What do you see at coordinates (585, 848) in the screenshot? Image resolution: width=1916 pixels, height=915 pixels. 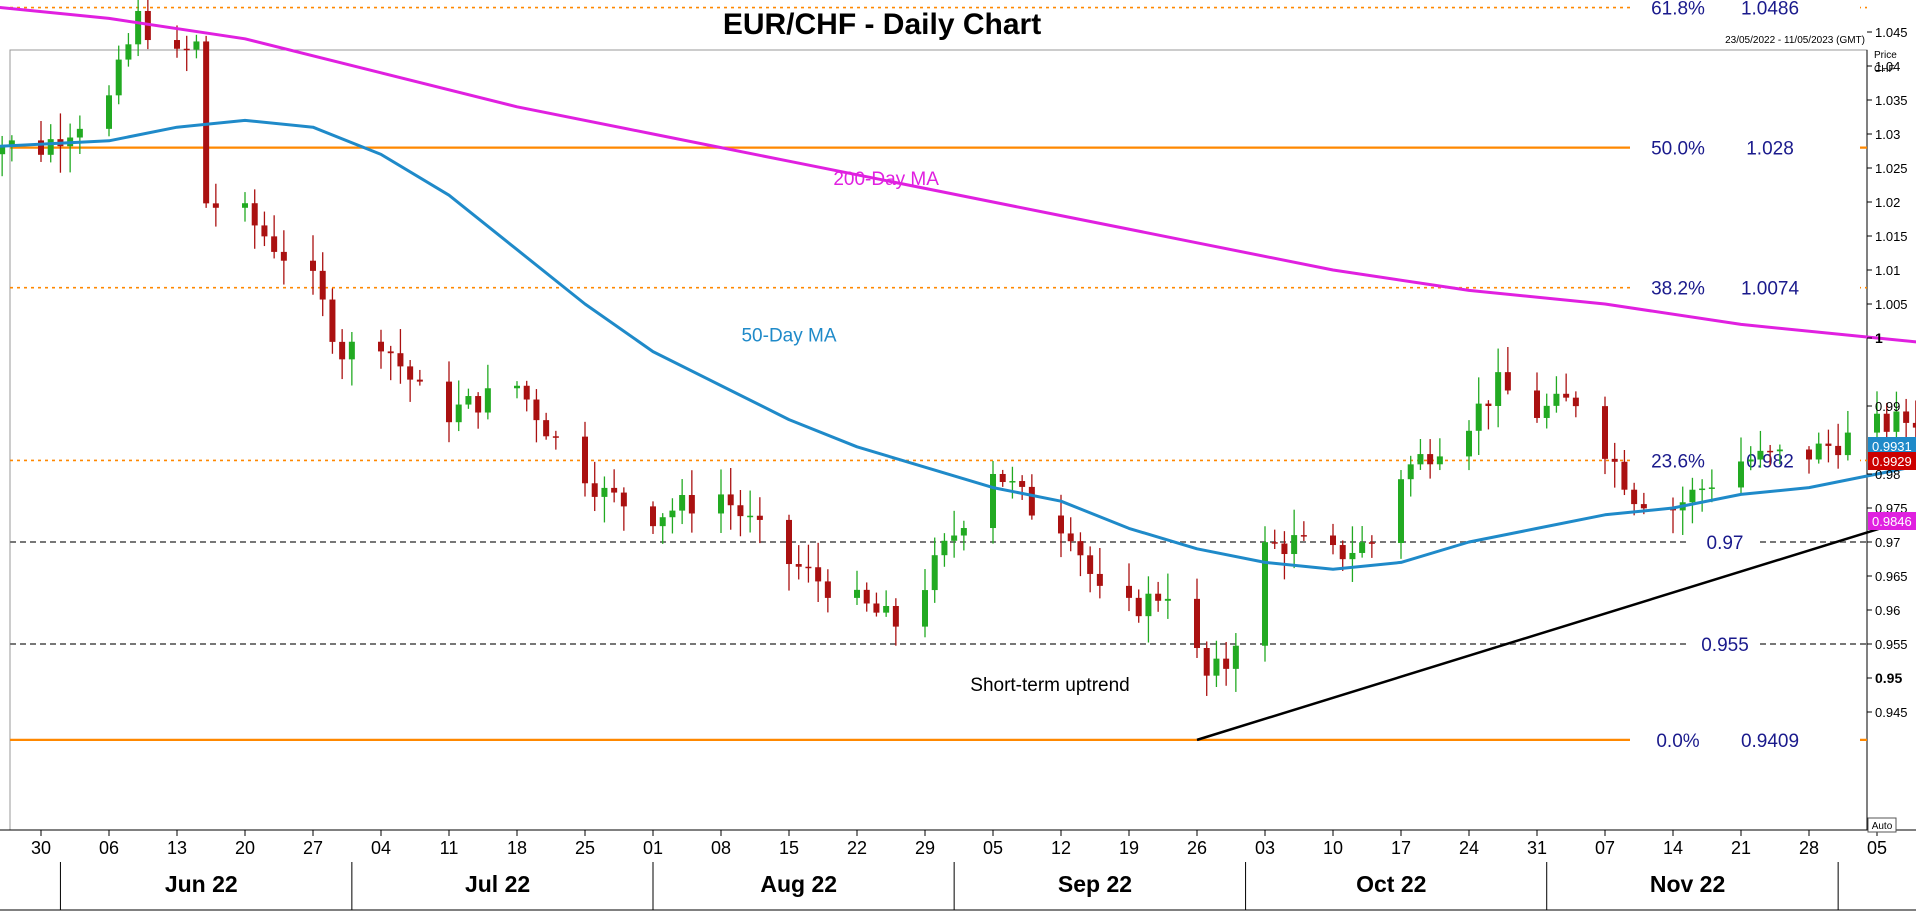 I see `xtick-label-8: 25` at bounding box center [585, 848].